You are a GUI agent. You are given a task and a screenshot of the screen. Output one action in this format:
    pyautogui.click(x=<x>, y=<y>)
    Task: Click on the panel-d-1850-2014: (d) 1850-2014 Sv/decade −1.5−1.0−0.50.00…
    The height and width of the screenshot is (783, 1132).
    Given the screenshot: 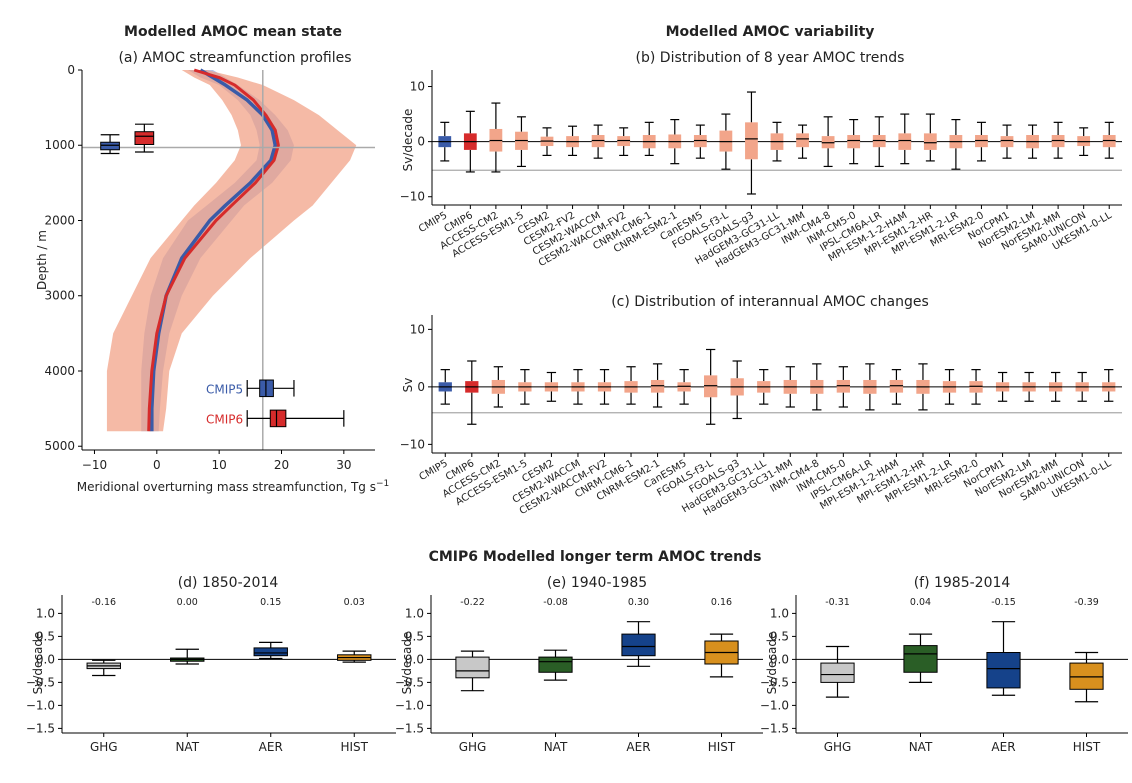 What is the action you would take?
    pyautogui.click(x=211, y=664)
    